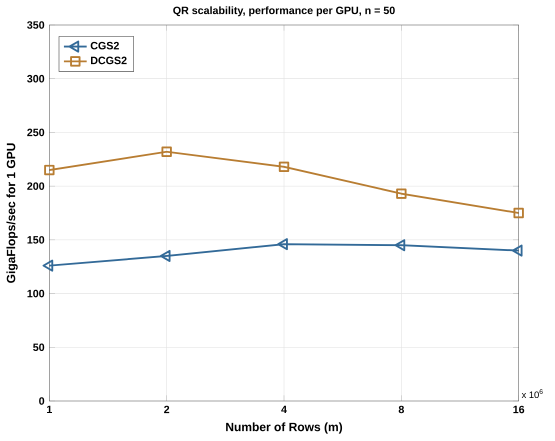 The width and height of the screenshot is (555, 441). Describe the element at coordinates (36, 240) in the screenshot. I see `y-tick-label: 150` at that location.